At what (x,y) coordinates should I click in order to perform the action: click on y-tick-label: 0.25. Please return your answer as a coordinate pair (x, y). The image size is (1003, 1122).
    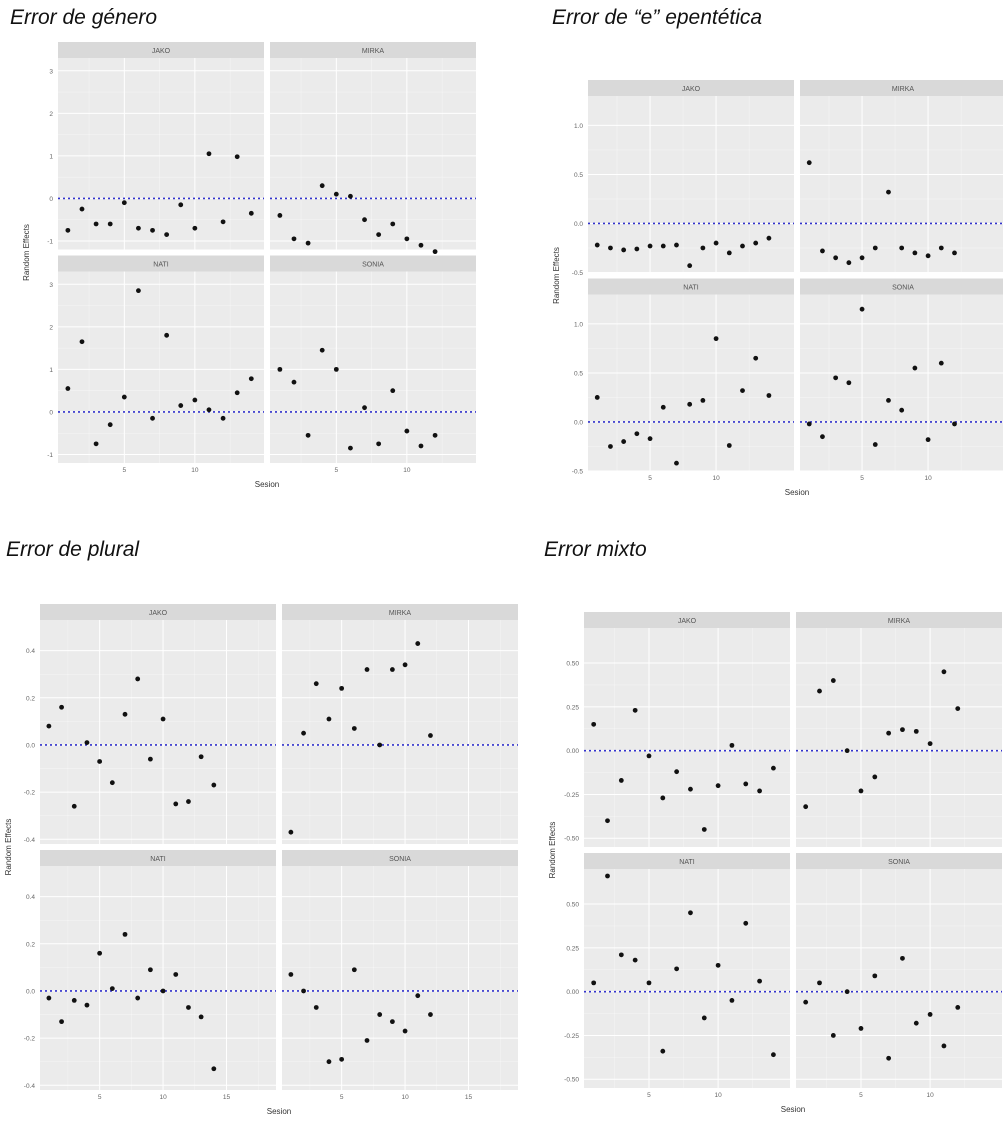
    Looking at the image, I should click on (572, 707).